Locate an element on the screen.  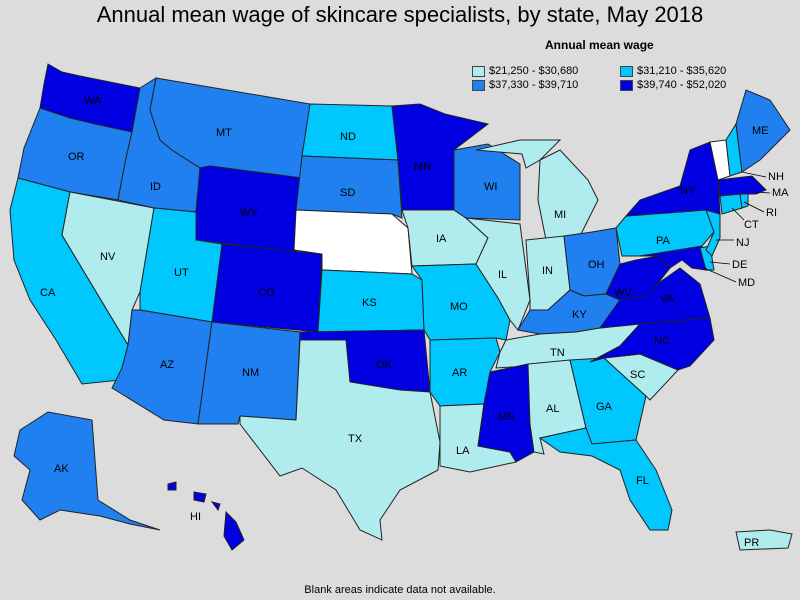
state-label-md: MD is located at coordinates (746, 283).